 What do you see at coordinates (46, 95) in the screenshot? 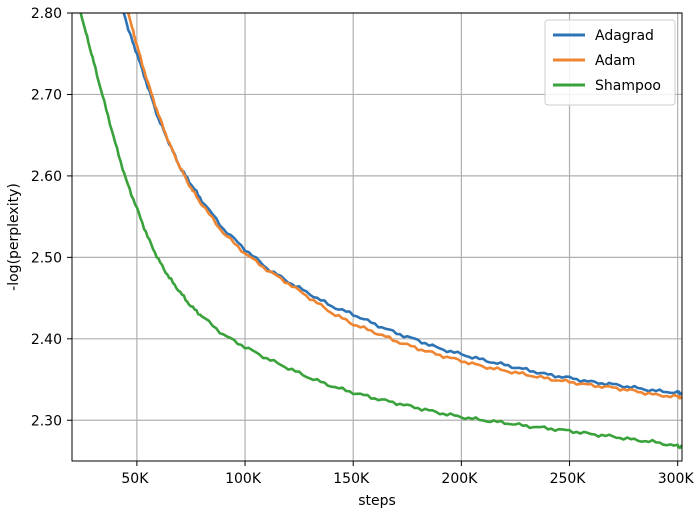
I see `y-tick-label: 2.70` at bounding box center [46, 95].